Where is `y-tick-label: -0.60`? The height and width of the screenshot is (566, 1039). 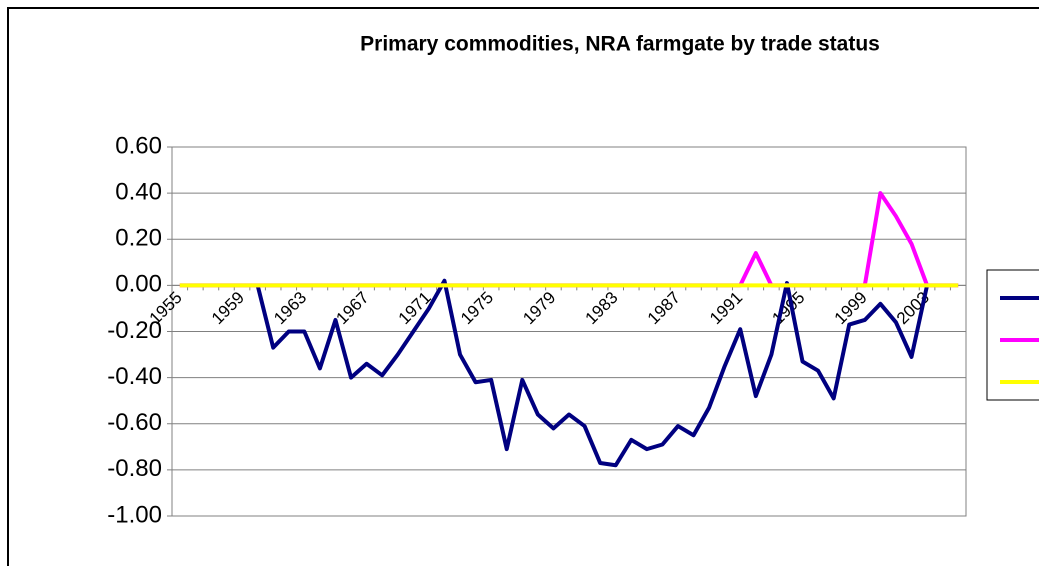 y-tick-label: -0.60 is located at coordinates (134, 422).